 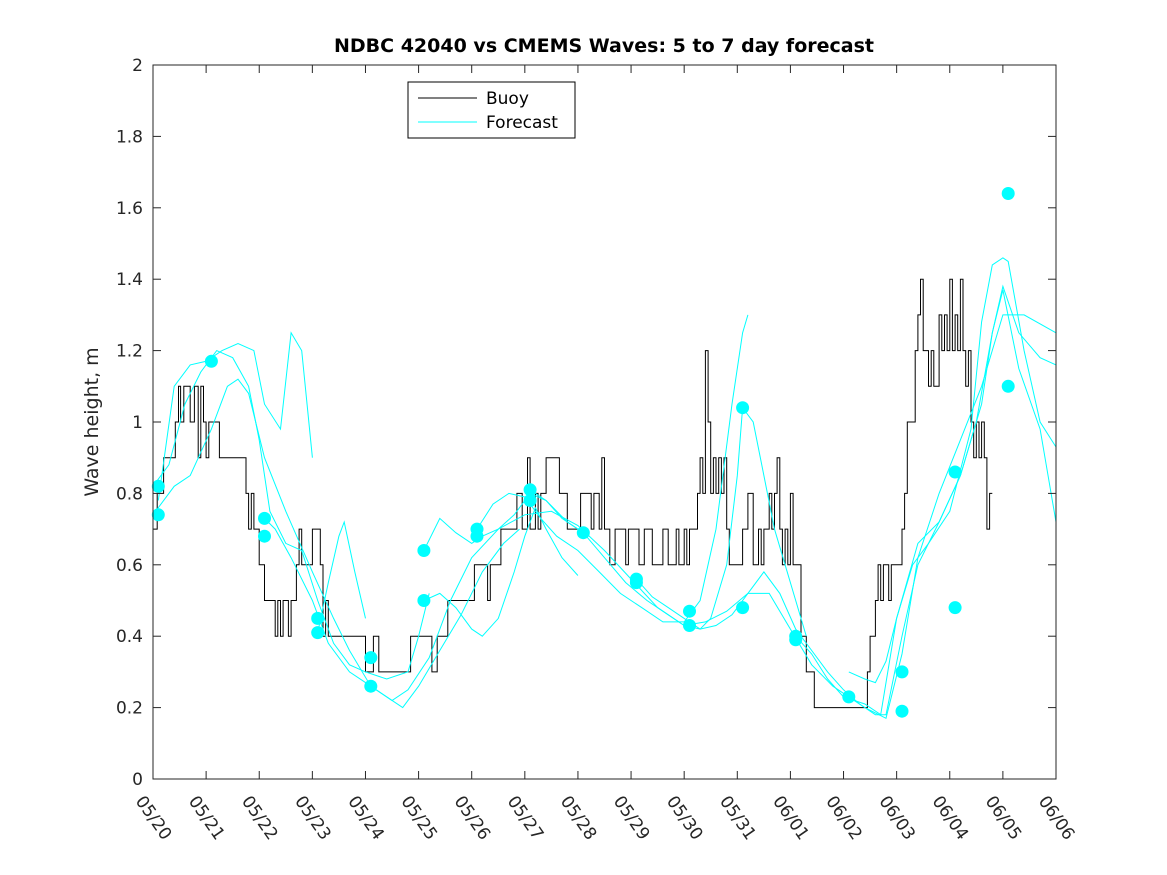 What do you see at coordinates (507, 99) in the screenshot?
I see `legend-buoy-label: Buoy` at bounding box center [507, 99].